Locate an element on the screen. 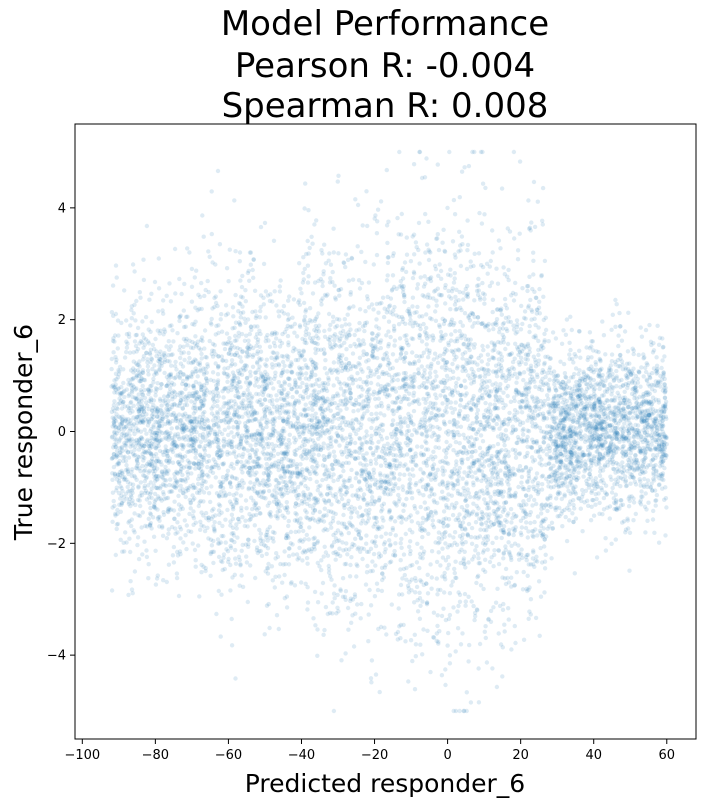  data-point-2061 is located at coordinates (272, 580).